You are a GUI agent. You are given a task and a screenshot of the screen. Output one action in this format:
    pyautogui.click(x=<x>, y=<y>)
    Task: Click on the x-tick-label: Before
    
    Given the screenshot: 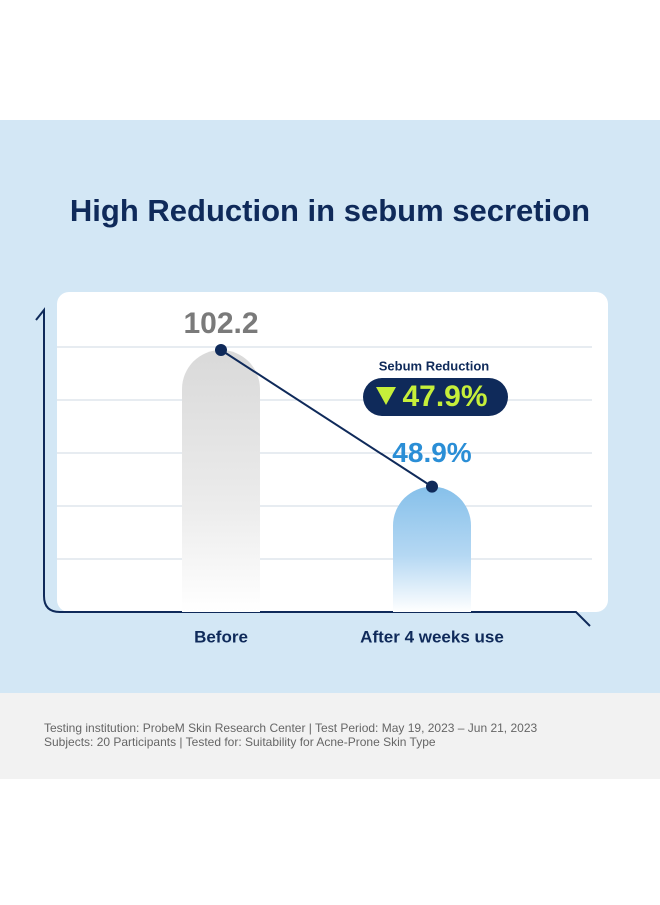 What is the action you would take?
    pyautogui.click(x=221, y=636)
    